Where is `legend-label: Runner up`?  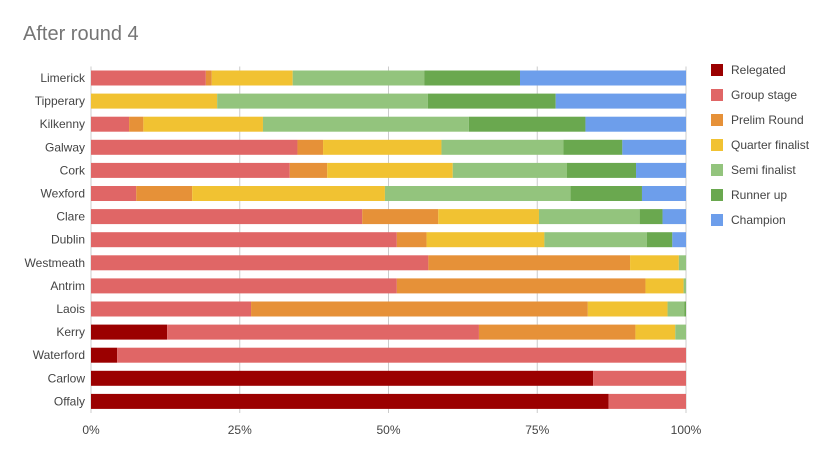
legend-label: Runner up is located at coordinates (759, 195).